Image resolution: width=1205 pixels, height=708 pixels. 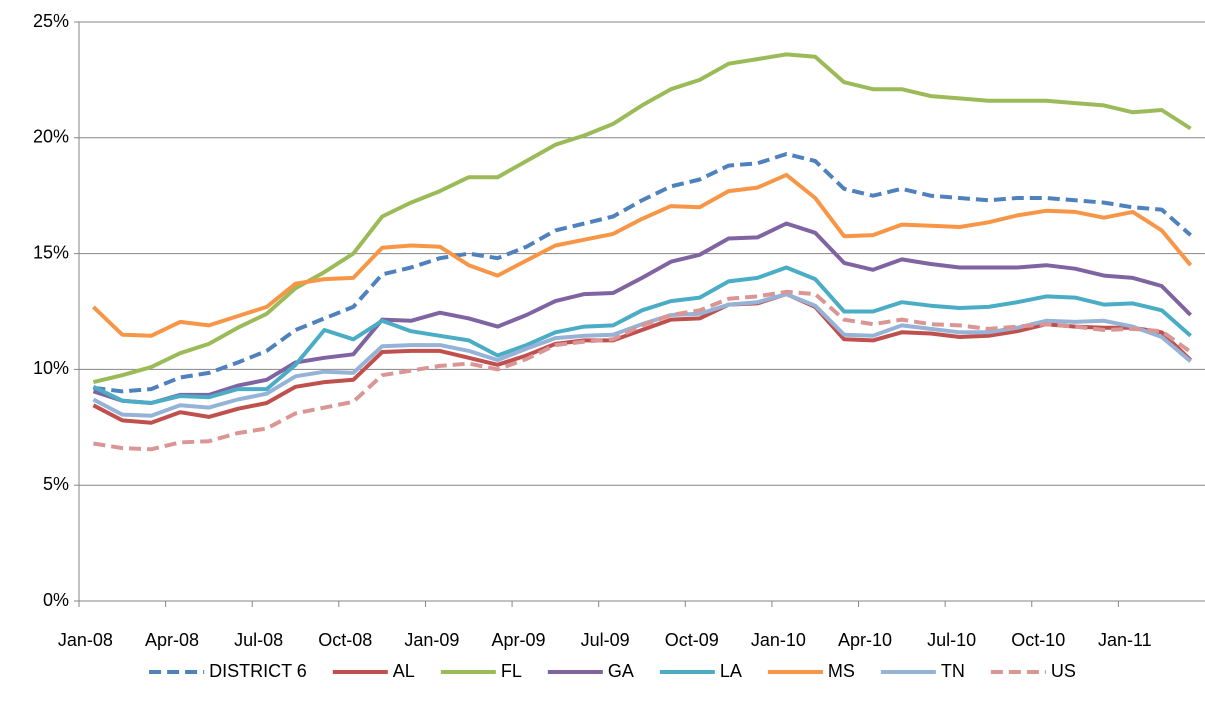 What do you see at coordinates (85, 640) in the screenshot?
I see `x-tick-label: Jan-08` at bounding box center [85, 640].